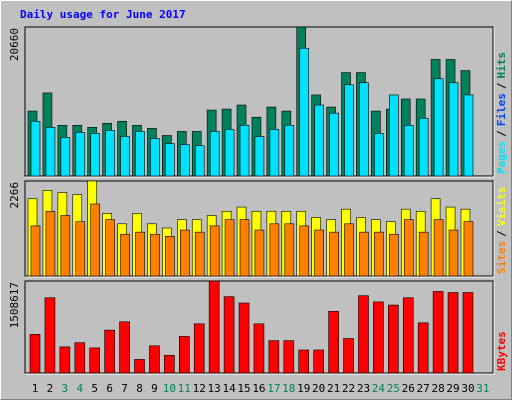 The width and height of the screenshot is (512, 400). I want to click on x-tick-label: 23, so click(363, 388).